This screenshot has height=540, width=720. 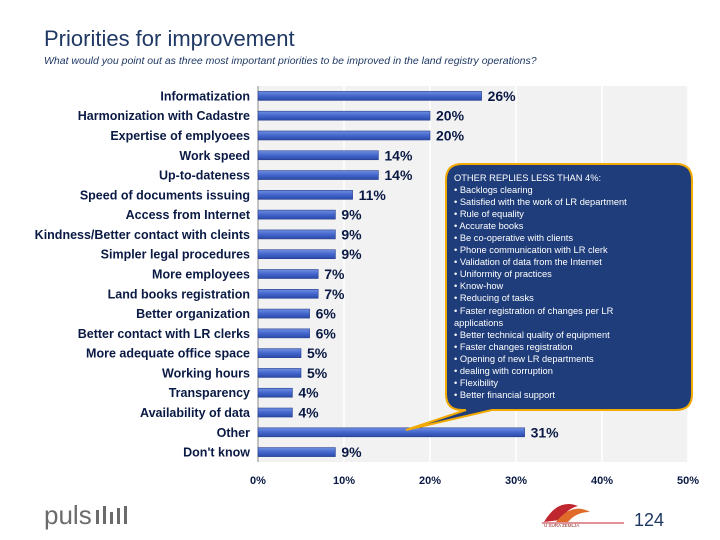 What do you see at coordinates (201, 275) in the screenshot?
I see `category-label: More employees` at bounding box center [201, 275].